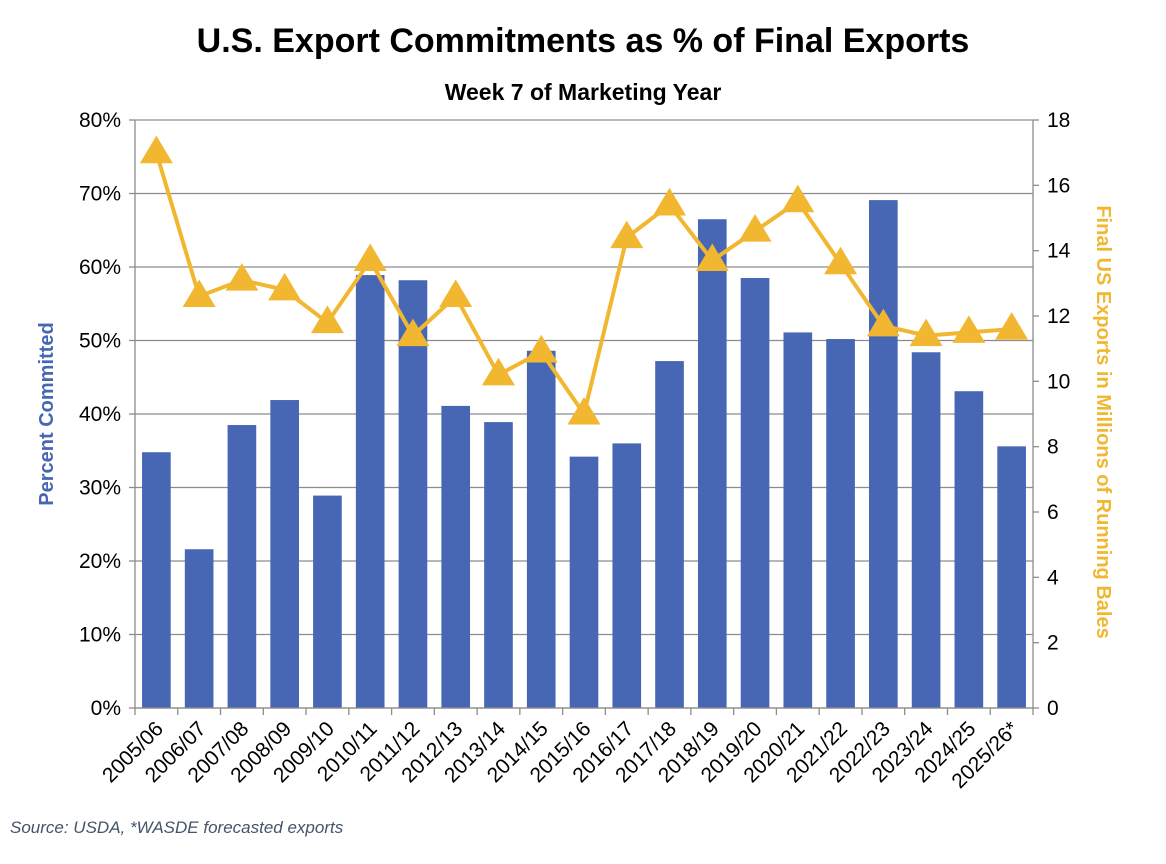  Describe the element at coordinates (100, 414) in the screenshot. I see `y-tick-label: 40%` at that location.